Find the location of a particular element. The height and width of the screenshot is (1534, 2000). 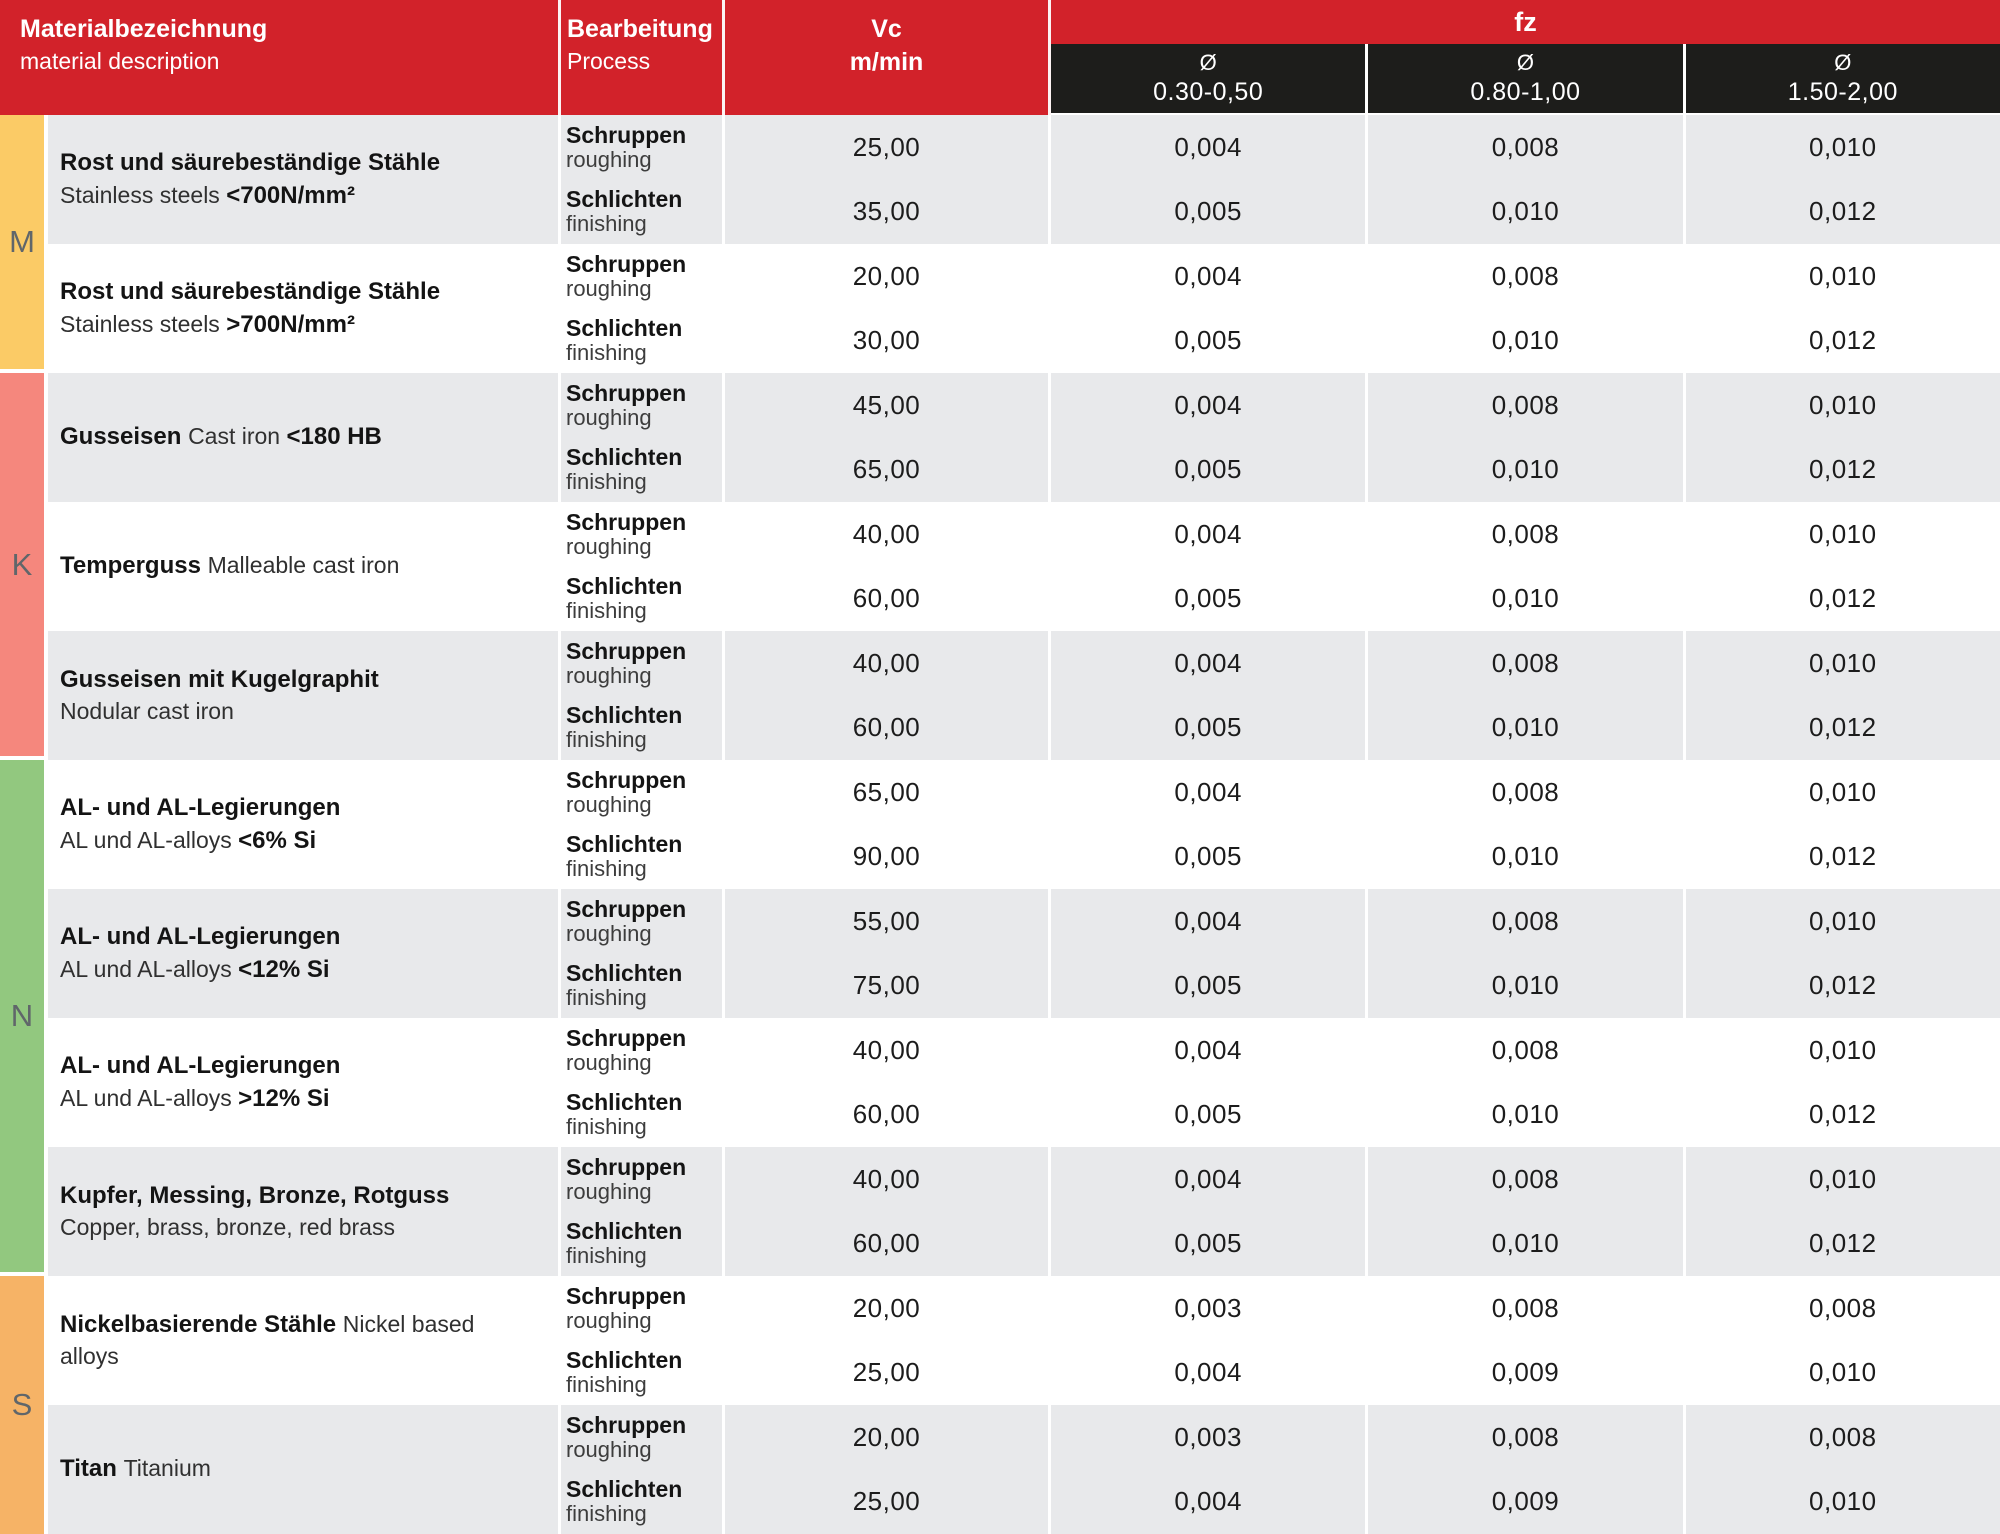

vc-value: 35,00 is located at coordinates (886, 211).